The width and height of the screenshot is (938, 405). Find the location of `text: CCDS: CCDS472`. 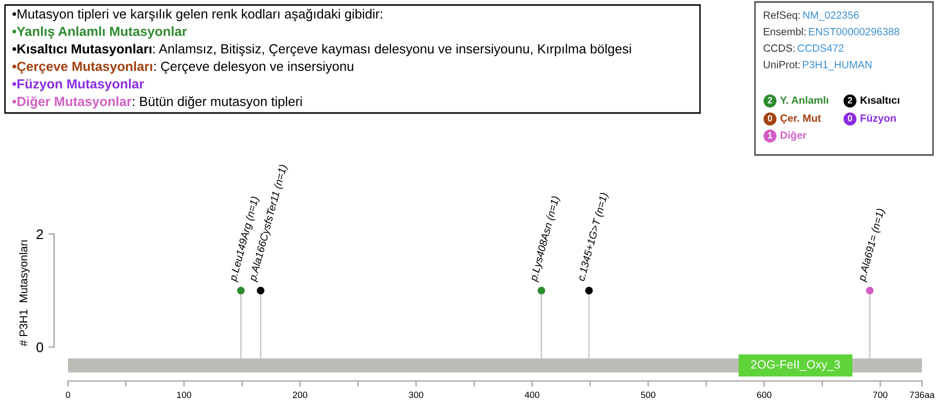

text: CCDS: CCDS472 is located at coordinates (804, 48).